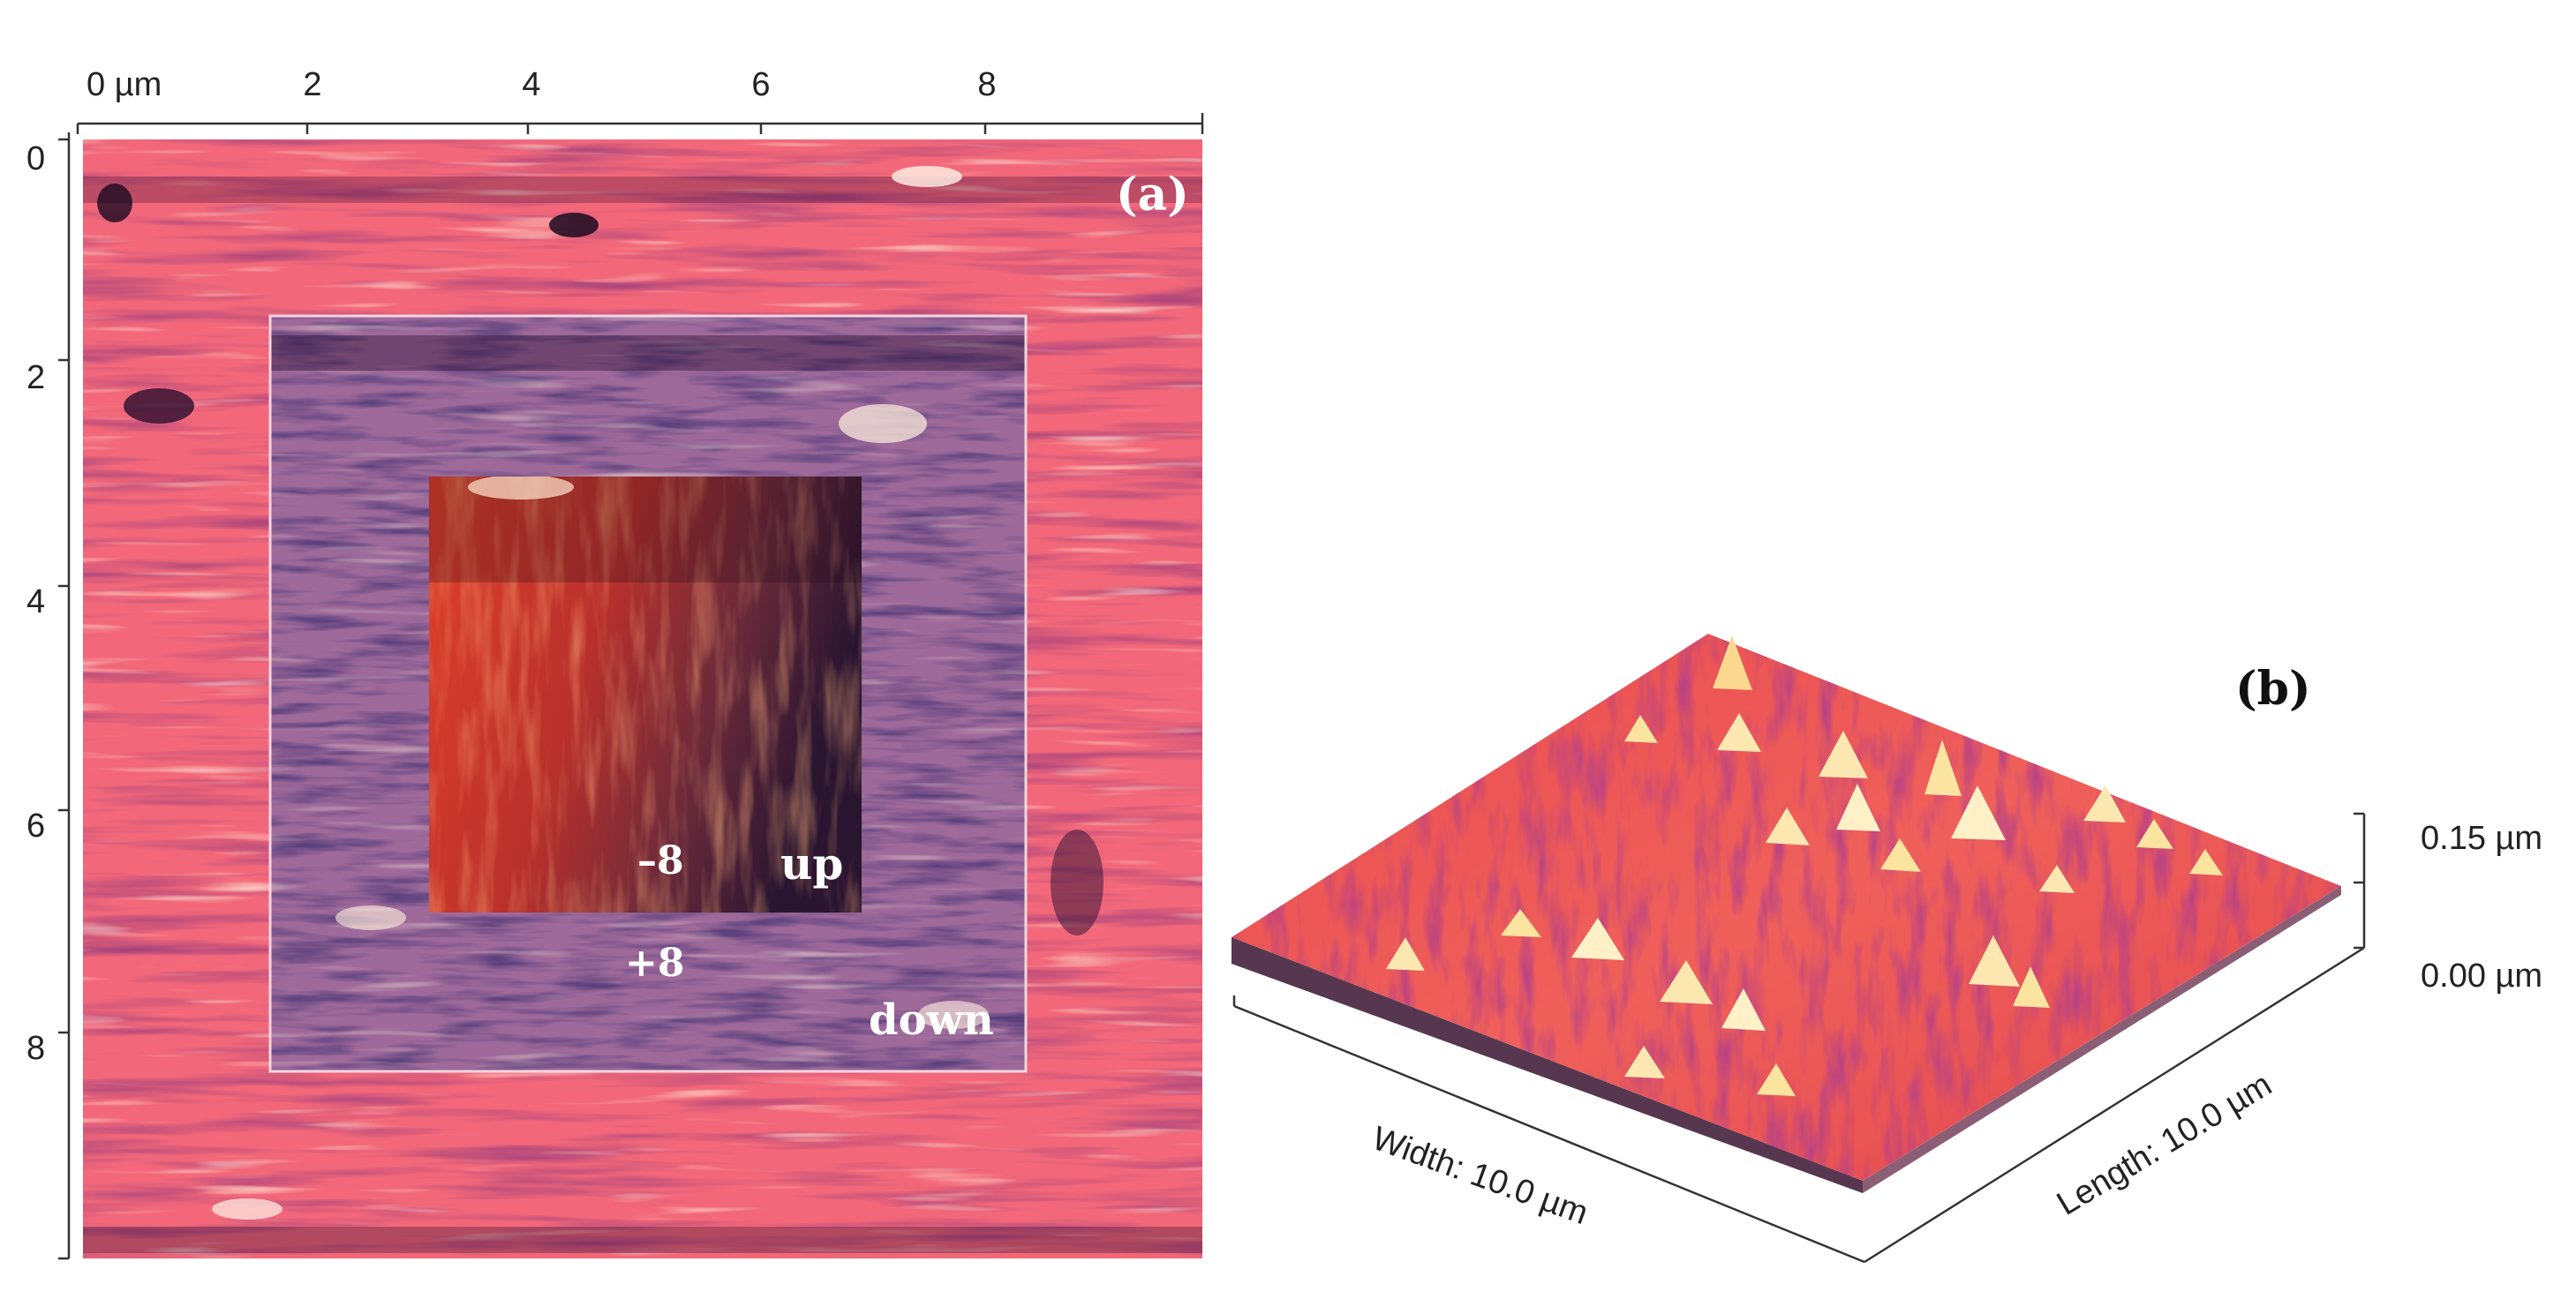  Describe the element at coordinates (761, 84) in the screenshot. I see `x-tick-6: 6` at that location.